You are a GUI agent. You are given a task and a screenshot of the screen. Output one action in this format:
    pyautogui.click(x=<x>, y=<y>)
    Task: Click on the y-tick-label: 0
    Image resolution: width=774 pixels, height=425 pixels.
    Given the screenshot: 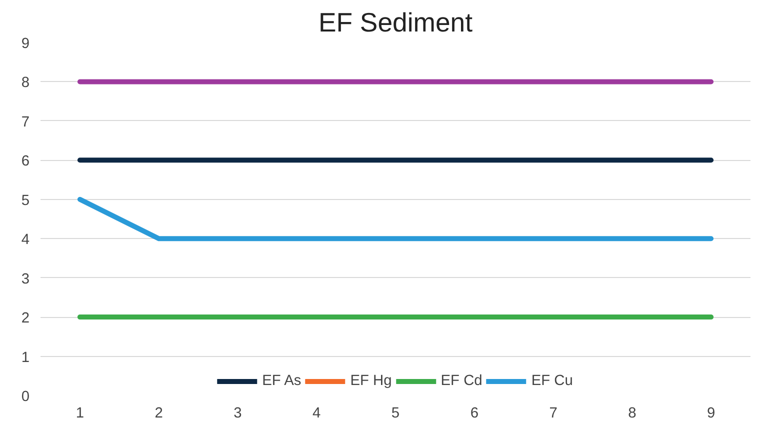 What is the action you would take?
    pyautogui.click(x=25, y=397)
    